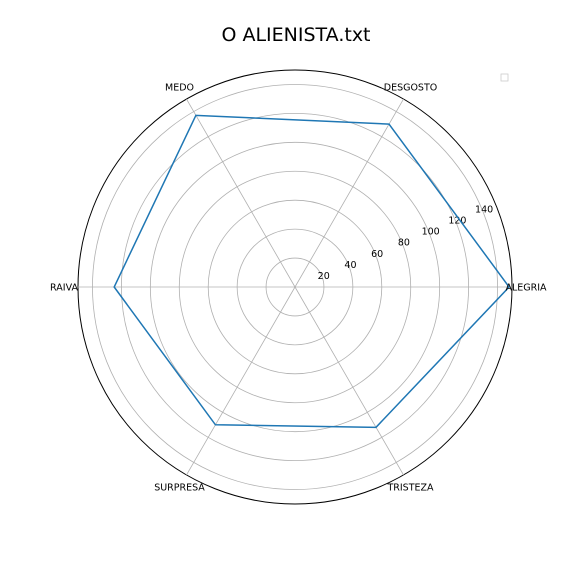 The height and width of the screenshot is (576, 576). Describe the element at coordinates (484, 209) in the screenshot. I see `tick-label: 140` at that location.